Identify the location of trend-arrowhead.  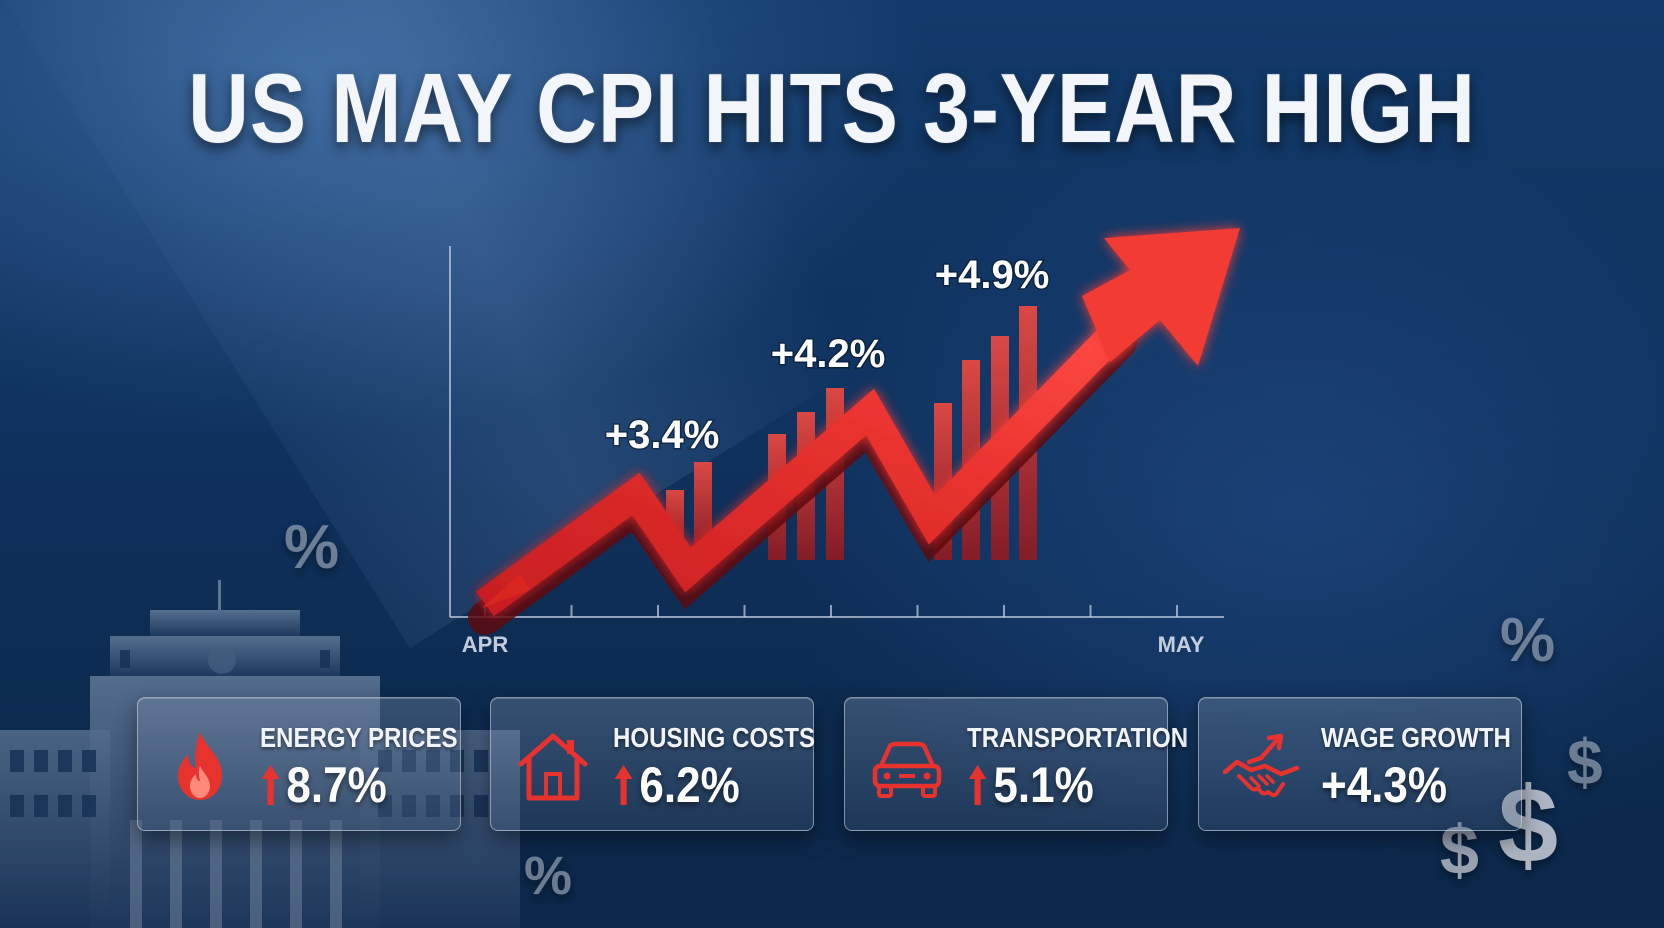
(1161, 297).